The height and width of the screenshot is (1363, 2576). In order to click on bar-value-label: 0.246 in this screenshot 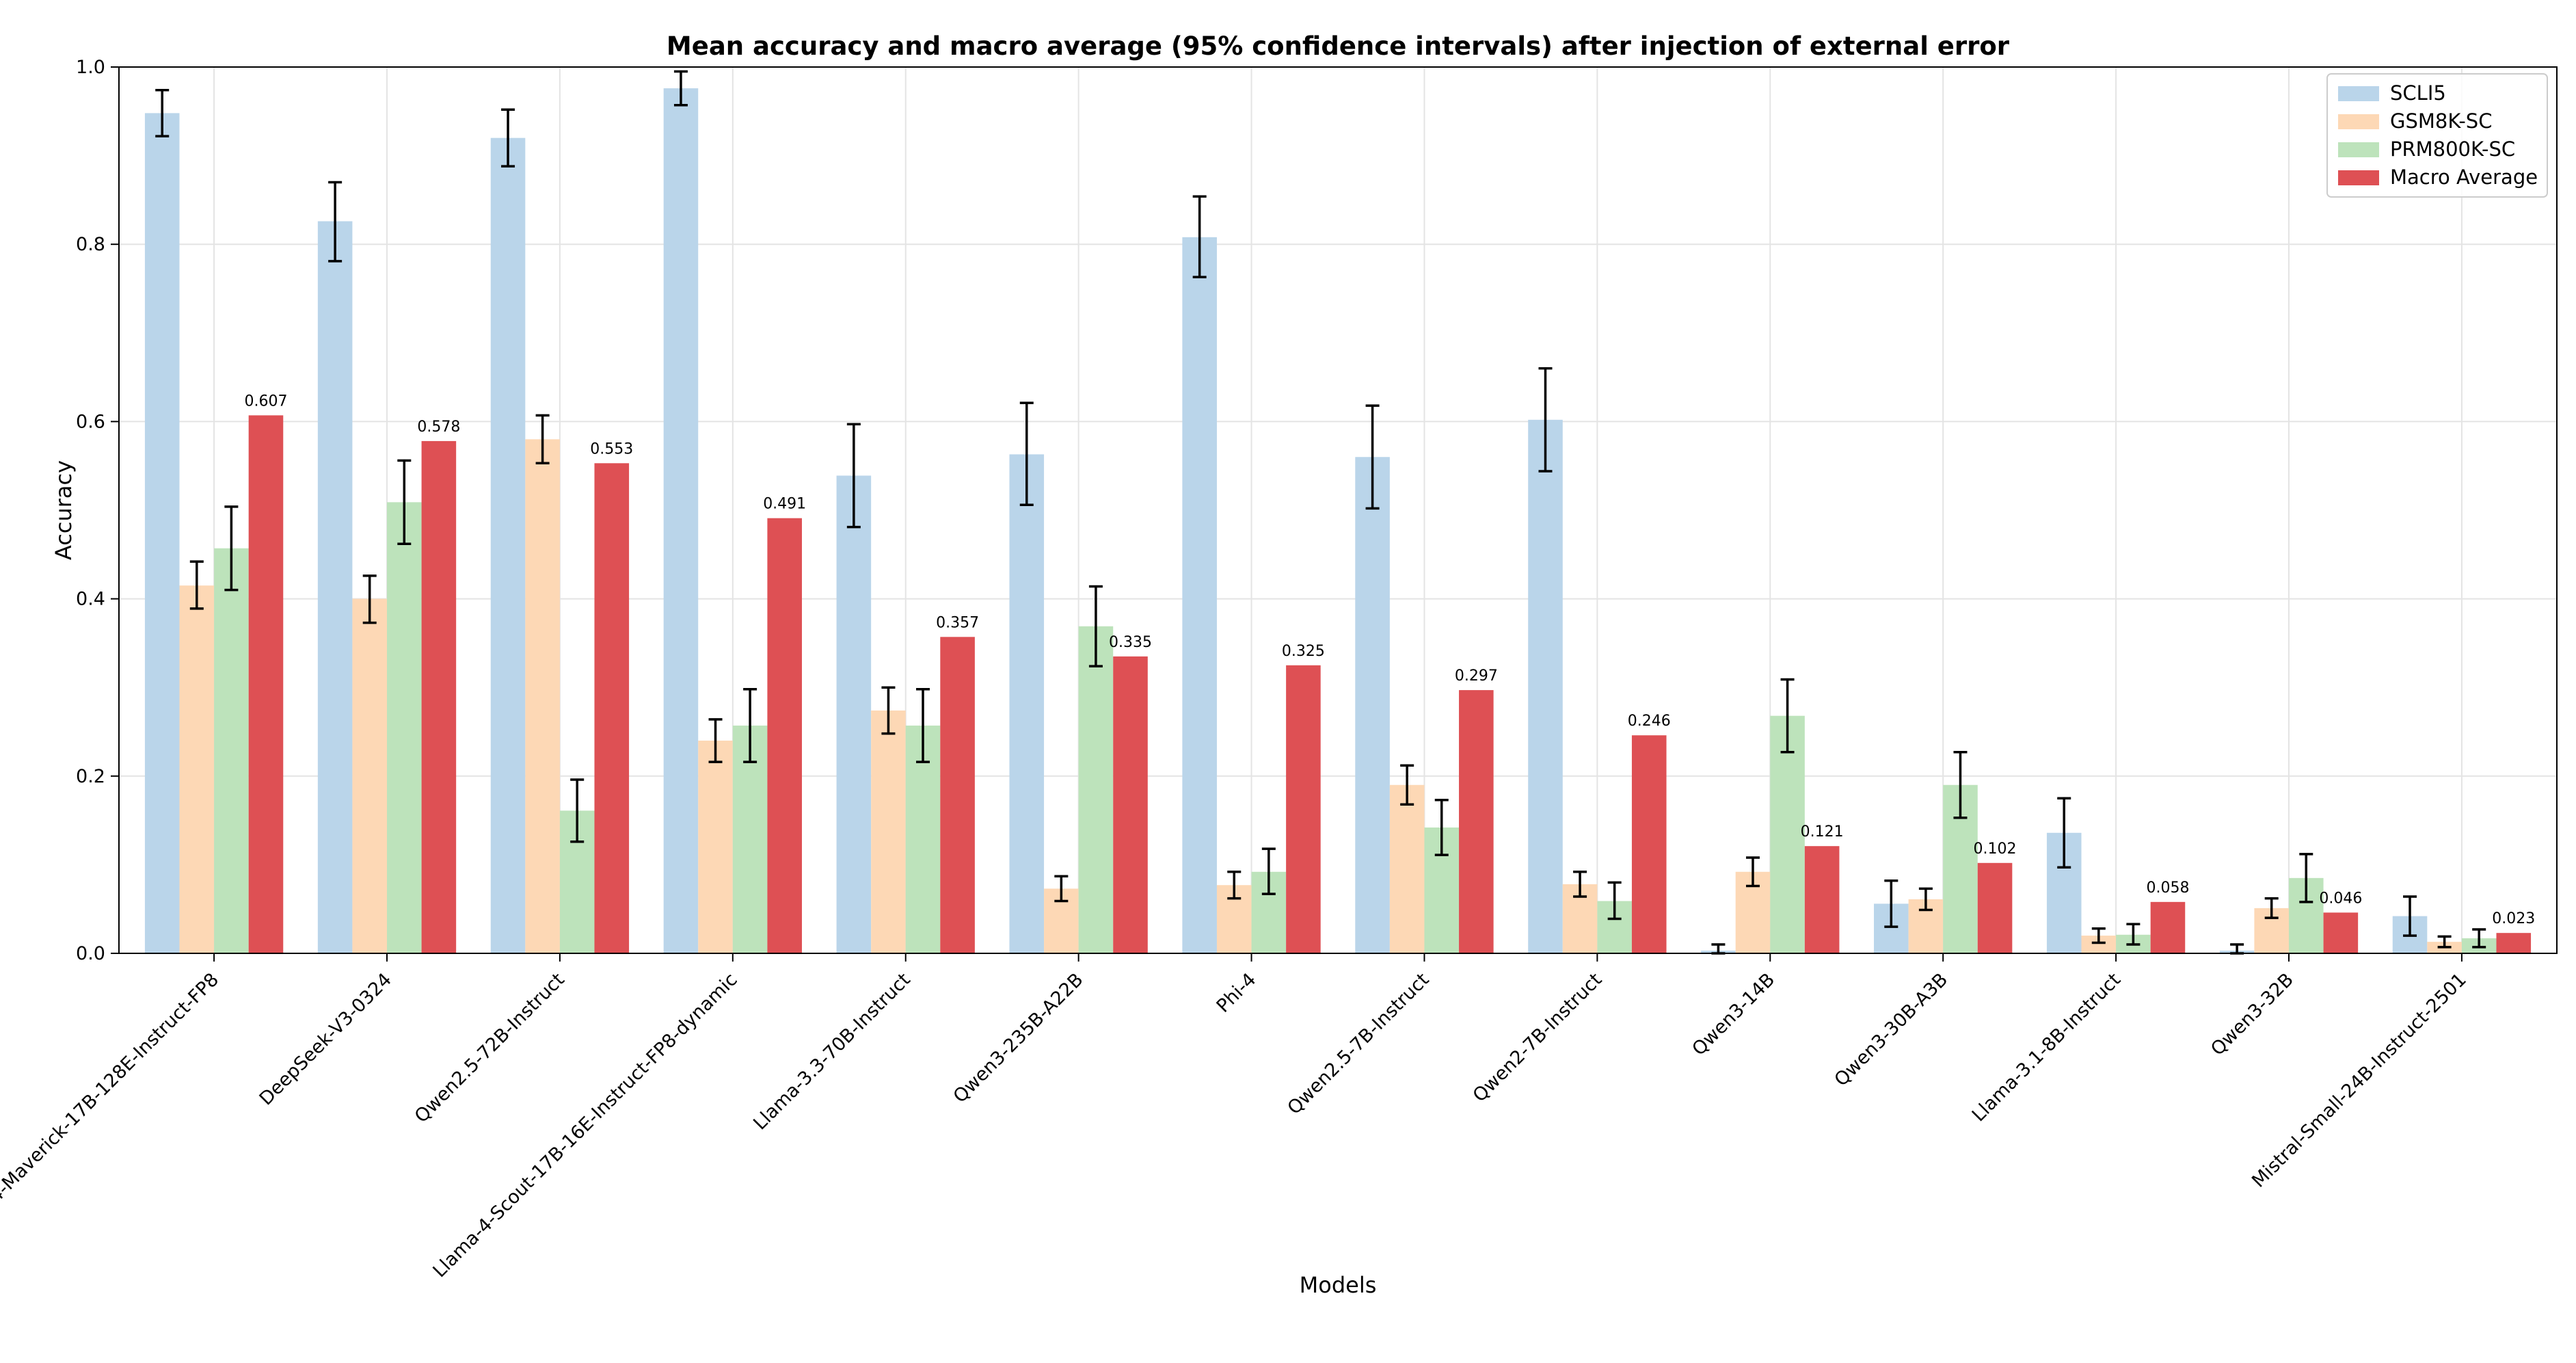, I will do `click(1649, 721)`.